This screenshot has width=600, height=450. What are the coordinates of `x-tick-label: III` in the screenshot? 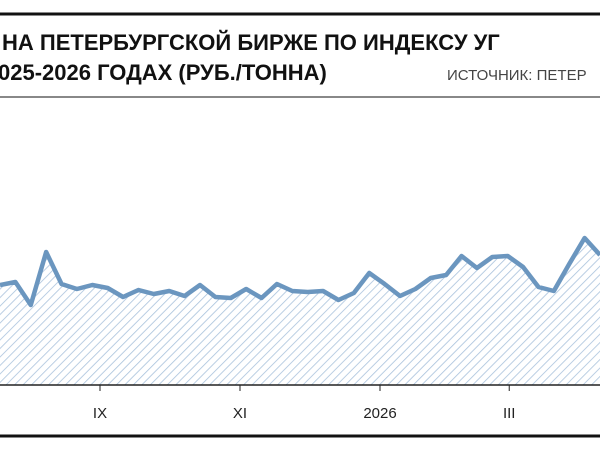 It's located at (509, 413).